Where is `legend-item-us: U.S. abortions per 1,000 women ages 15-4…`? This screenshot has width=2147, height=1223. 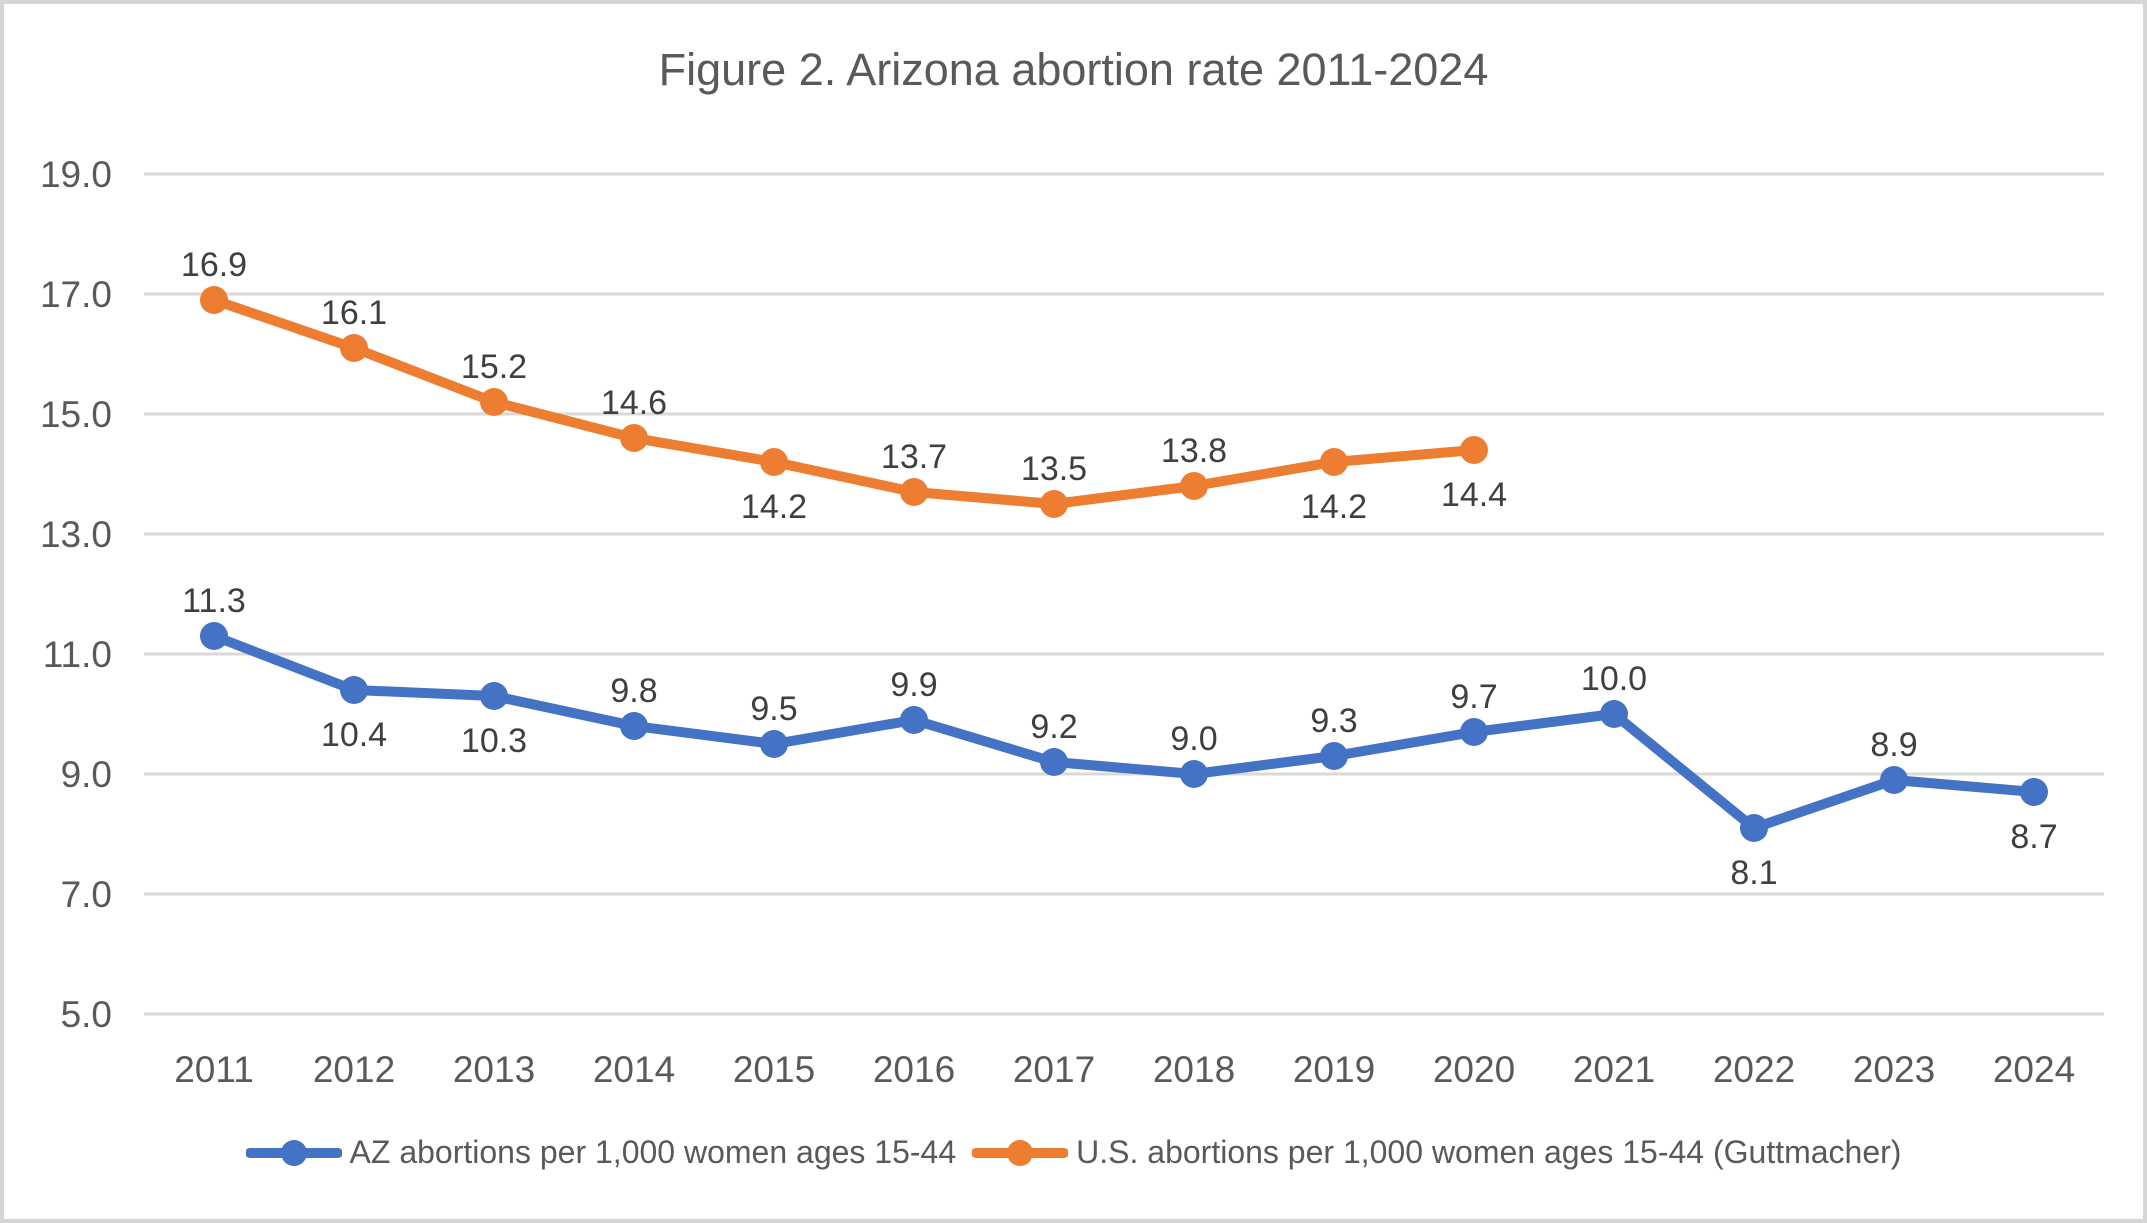 legend-item-us: U.S. abortions per 1,000 women ages 15-4… is located at coordinates (1436, 1152).